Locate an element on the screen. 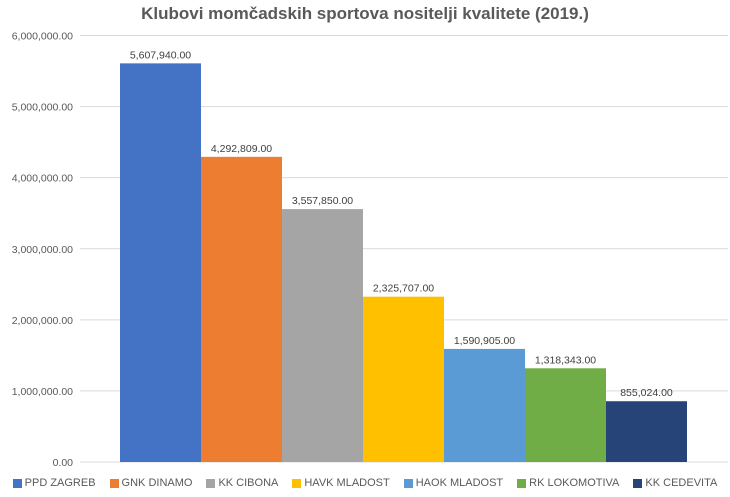 The width and height of the screenshot is (730, 497). y-tick-label: 3,000,000.00 is located at coordinates (42, 250).